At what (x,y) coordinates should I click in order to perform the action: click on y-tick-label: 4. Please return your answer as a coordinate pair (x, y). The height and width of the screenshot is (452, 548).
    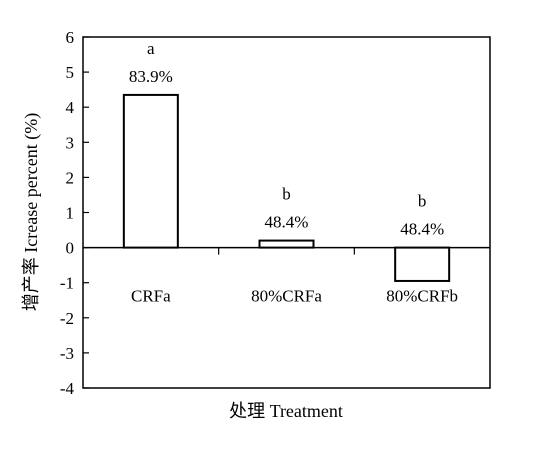
    Looking at the image, I should click on (70, 107).